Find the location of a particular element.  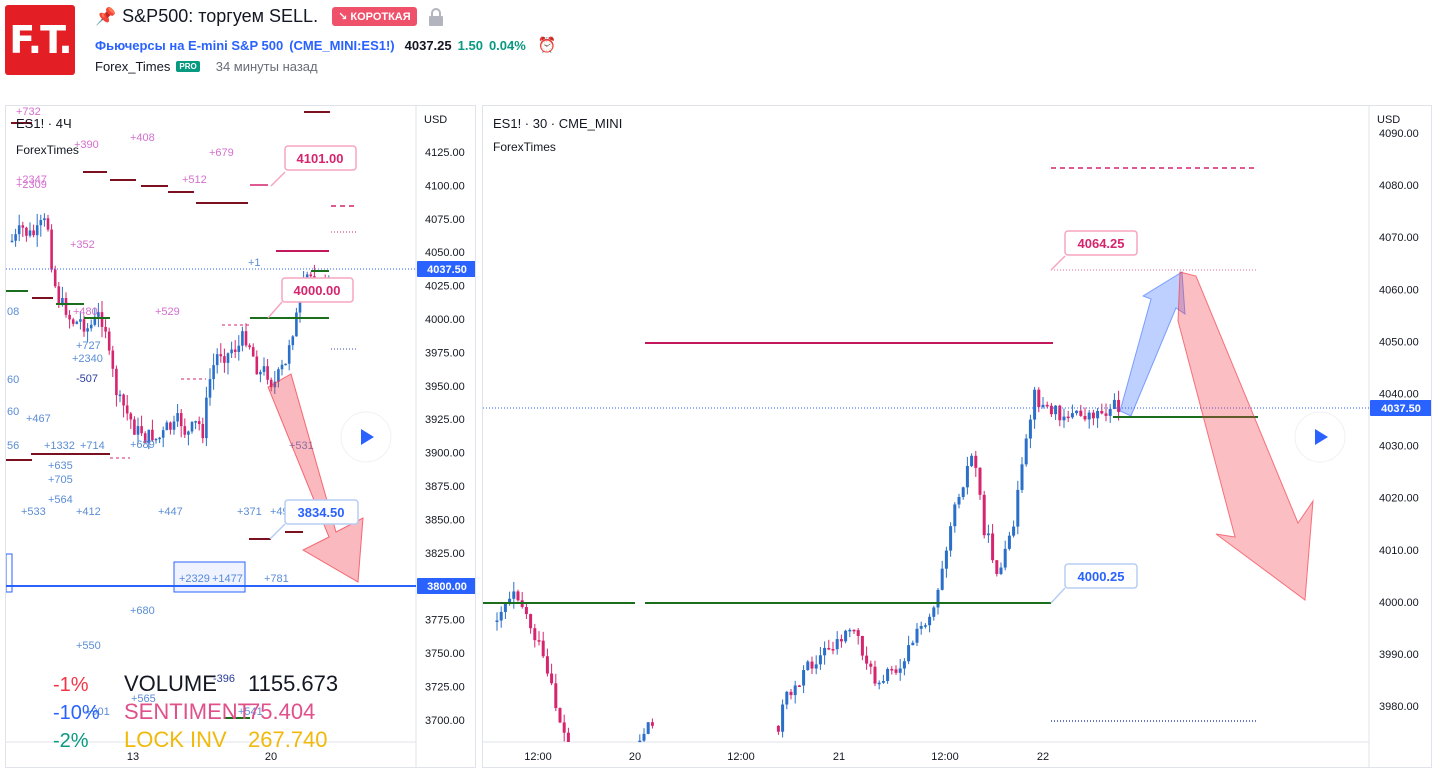

right-y-tick: 3980.00 is located at coordinates (1399, 707).